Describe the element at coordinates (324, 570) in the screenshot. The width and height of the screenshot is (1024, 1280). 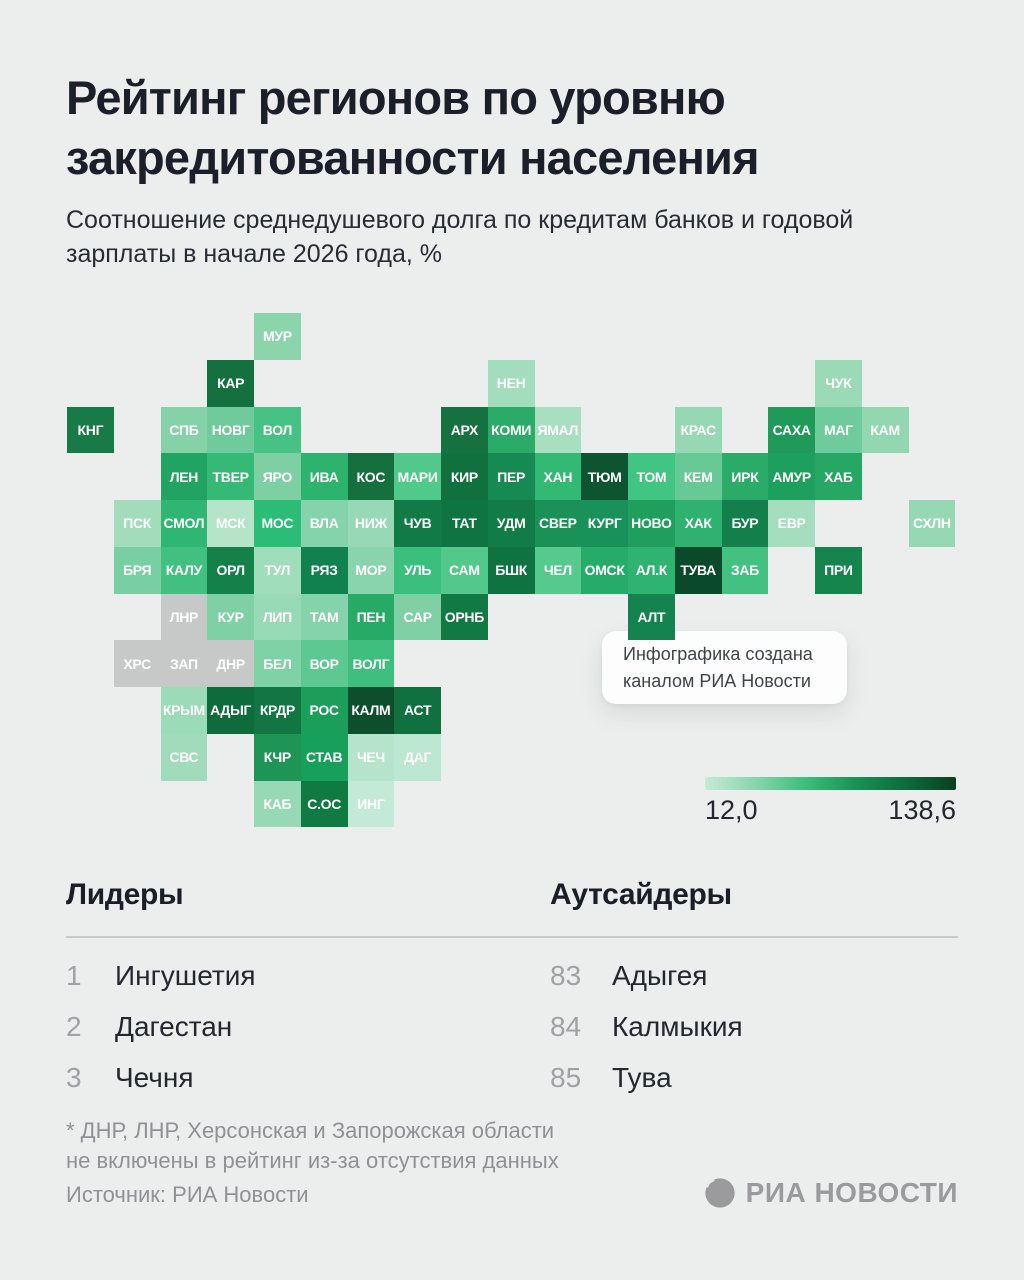
I see `map-cell-РЯЗ: РЯЗ` at that location.